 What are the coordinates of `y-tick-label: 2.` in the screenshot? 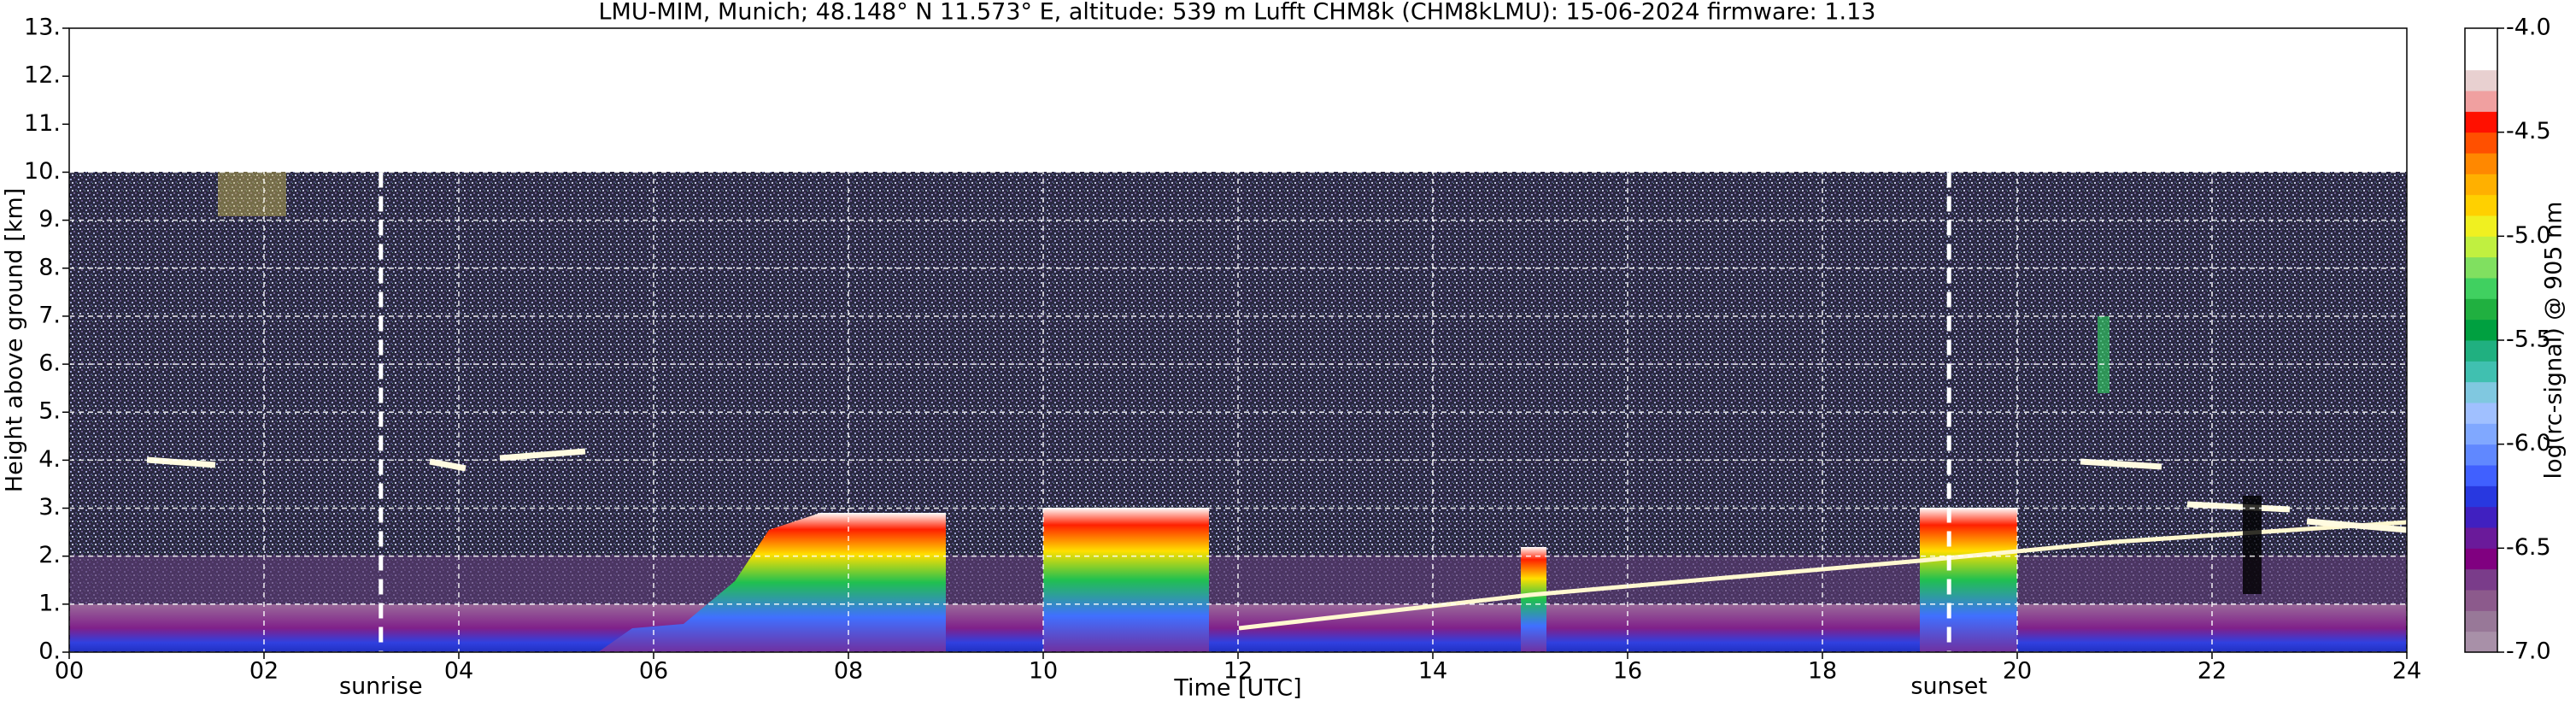 It's located at (49, 555).